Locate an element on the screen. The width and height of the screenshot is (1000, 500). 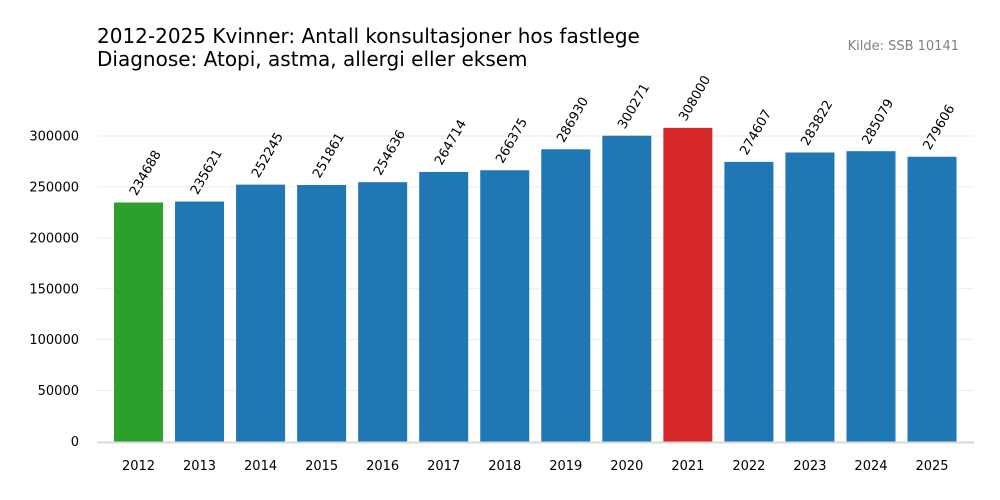
bar-value-label: 285079 is located at coordinates (878, 122).